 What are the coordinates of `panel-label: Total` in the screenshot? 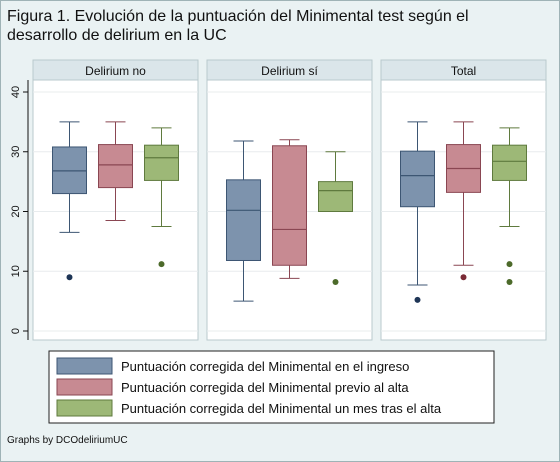 It's located at (463, 71).